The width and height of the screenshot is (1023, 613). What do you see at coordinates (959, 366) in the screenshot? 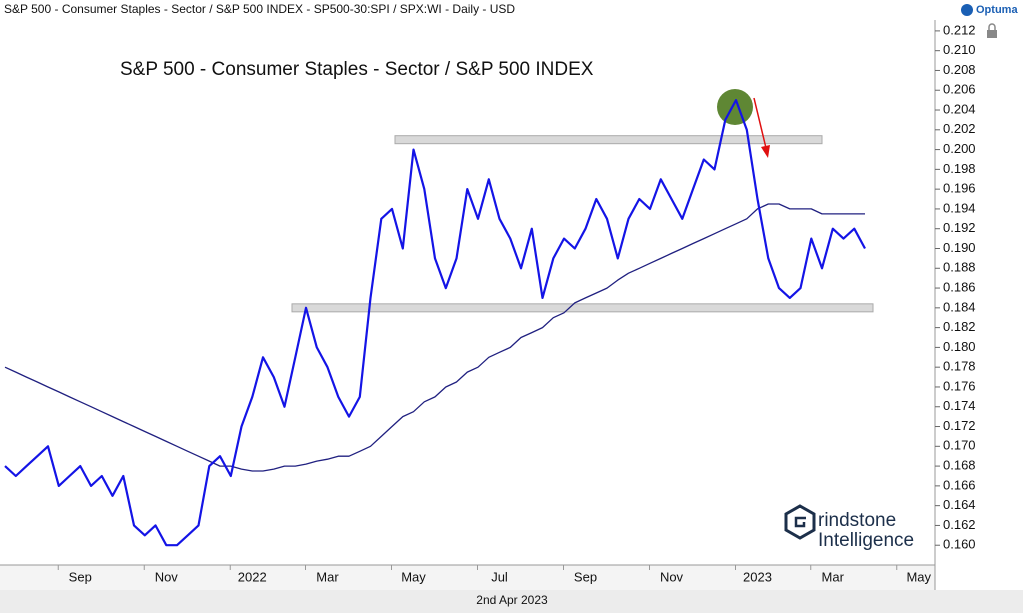
I see `y-tick-label: 0.178` at bounding box center [959, 366].